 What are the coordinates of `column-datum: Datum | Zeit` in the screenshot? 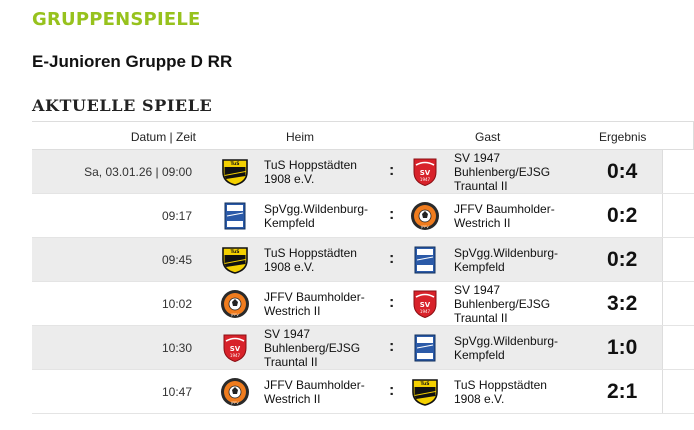 It's located at (163, 137).